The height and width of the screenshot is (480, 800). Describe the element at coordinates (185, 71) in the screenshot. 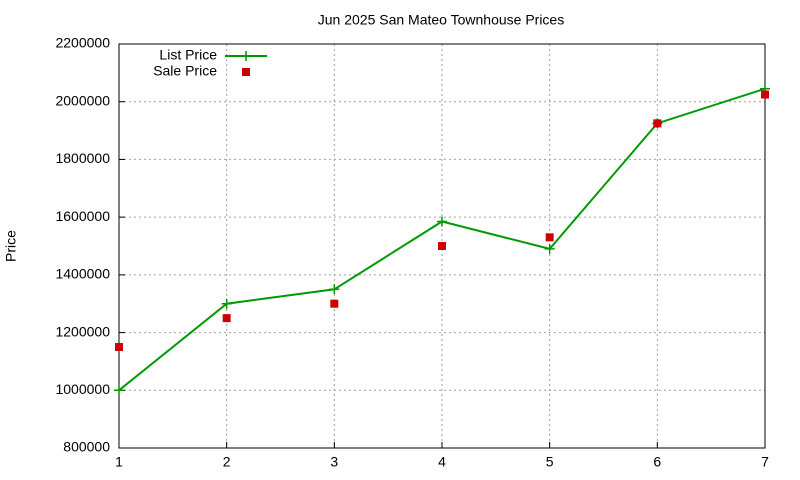

I see `legend-label: Sale Price` at that location.